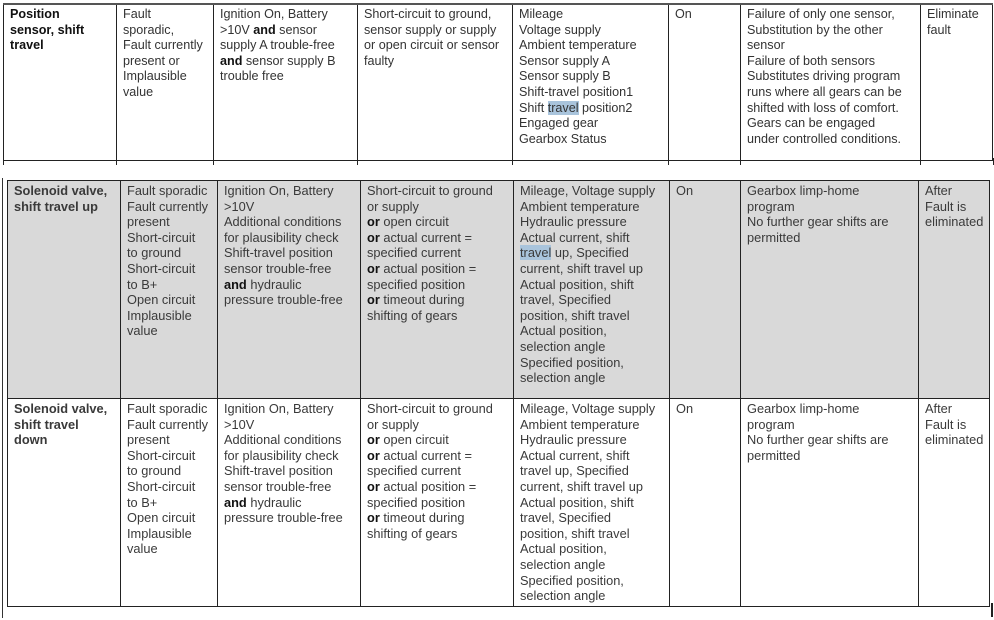 Image resolution: width=994 pixels, height=620 pixels. I want to click on text: present, so click(148, 222).